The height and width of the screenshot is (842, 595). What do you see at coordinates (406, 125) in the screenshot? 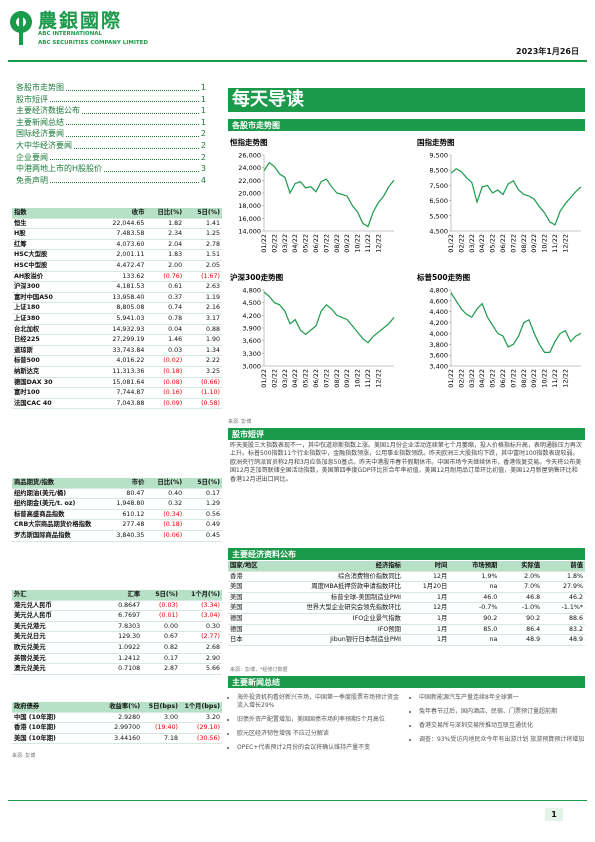
I see `section-bar: 各股市走势图` at bounding box center [406, 125].